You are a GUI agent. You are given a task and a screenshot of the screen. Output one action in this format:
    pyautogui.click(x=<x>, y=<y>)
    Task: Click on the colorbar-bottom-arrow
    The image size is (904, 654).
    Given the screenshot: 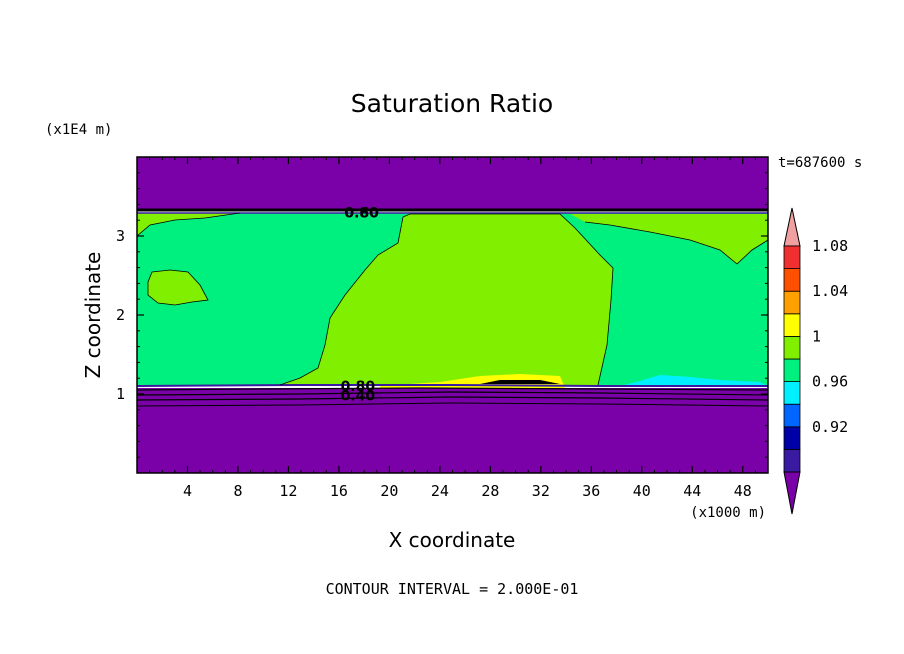 What is the action you would take?
    pyautogui.click(x=792, y=493)
    